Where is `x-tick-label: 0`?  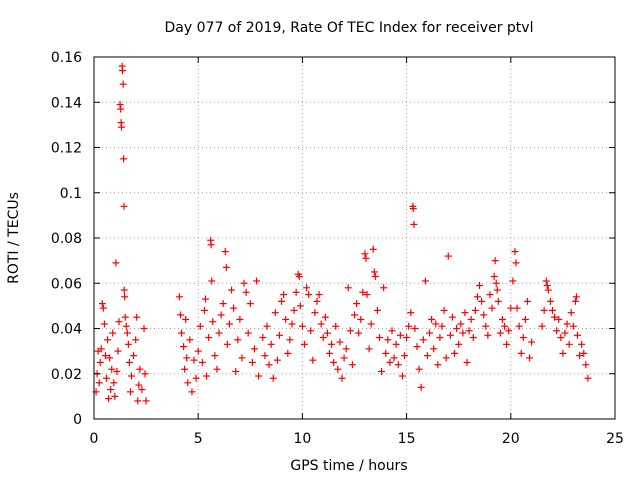
x-tick-label: 0 is located at coordinates (94, 439).